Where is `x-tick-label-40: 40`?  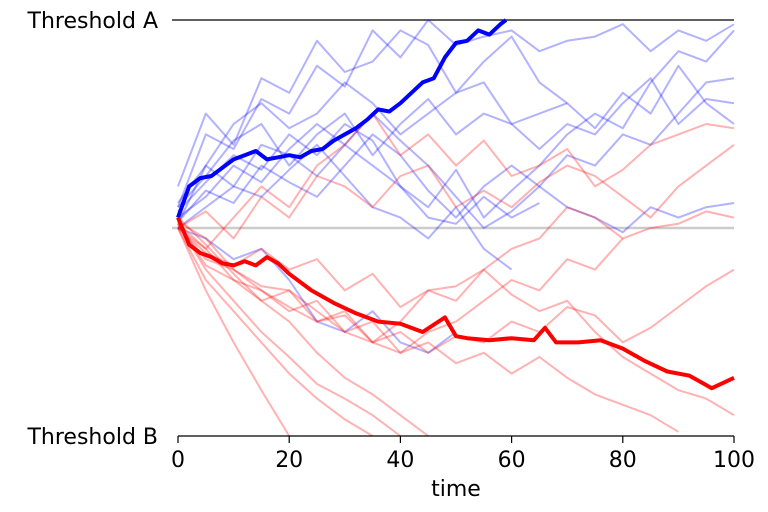
x-tick-label-40: 40 is located at coordinates (400, 460).